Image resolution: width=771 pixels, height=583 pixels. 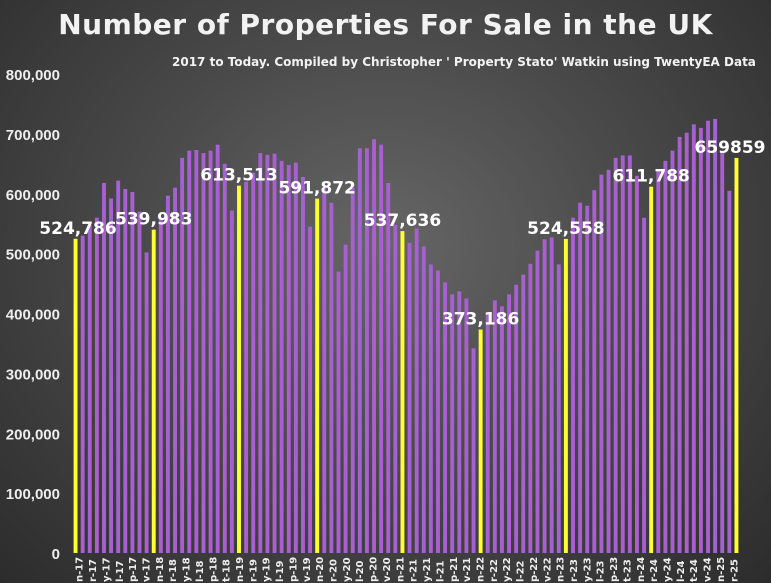 I want to click on x-tick-label: n-24, so click(x=641, y=569).